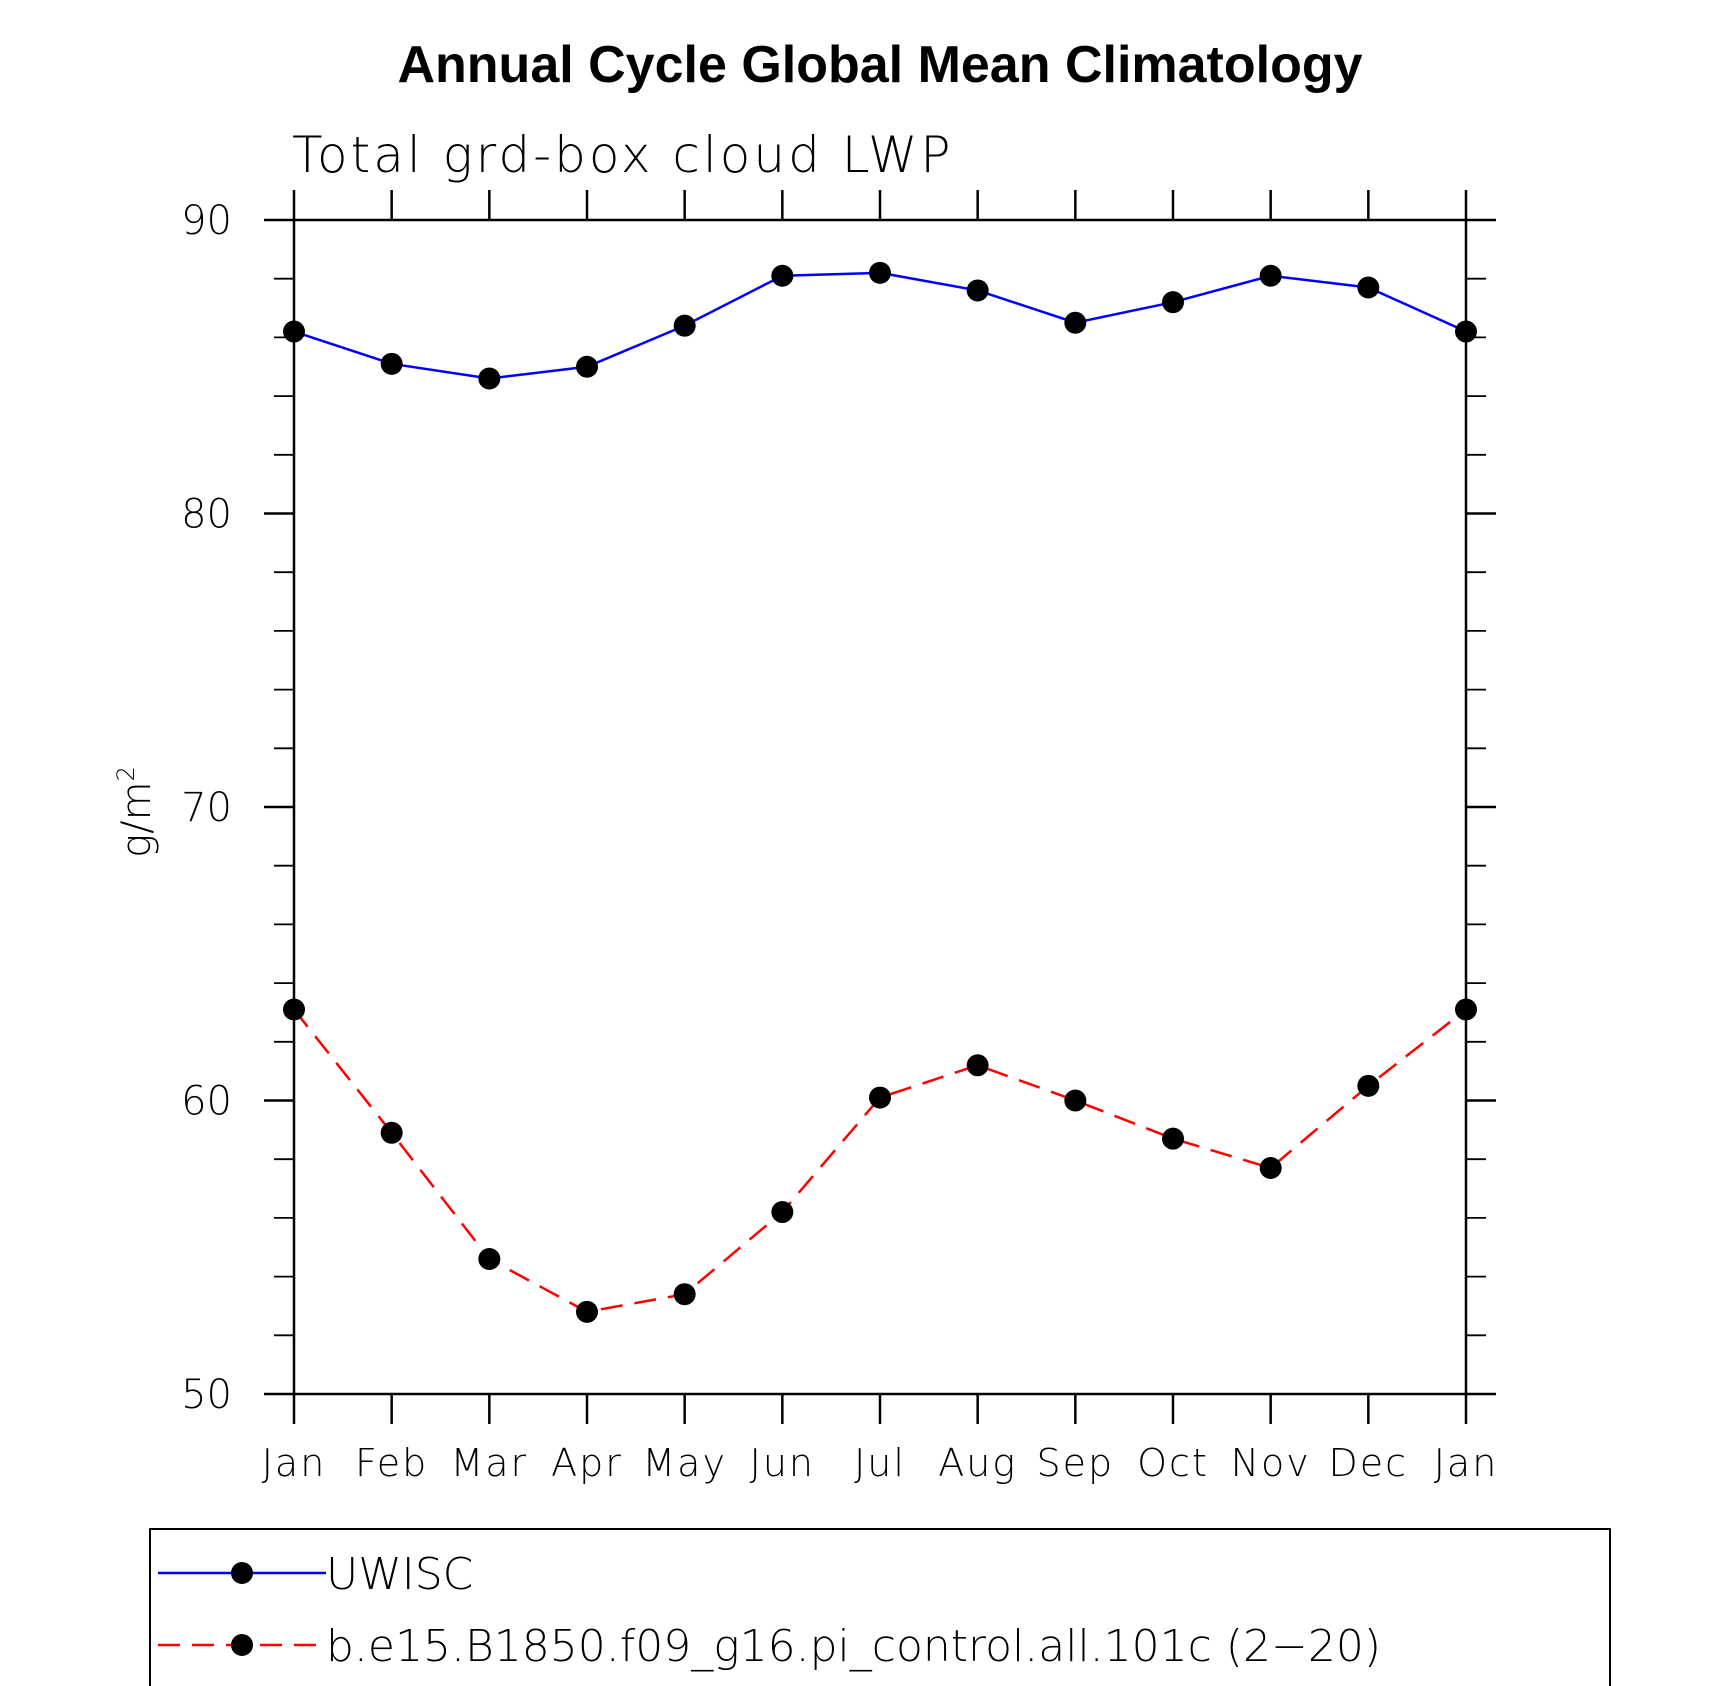 The image size is (1710, 1686). Describe the element at coordinates (1173, 1463) in the screenshot. I see `x-tick-label: Oct` at that location.